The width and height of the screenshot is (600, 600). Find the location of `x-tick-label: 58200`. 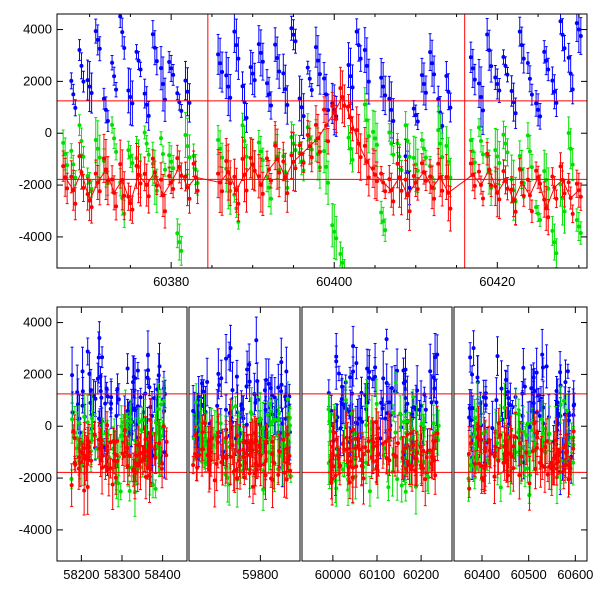

x-tick-label: 58200 is located at coordinates (81, 574).